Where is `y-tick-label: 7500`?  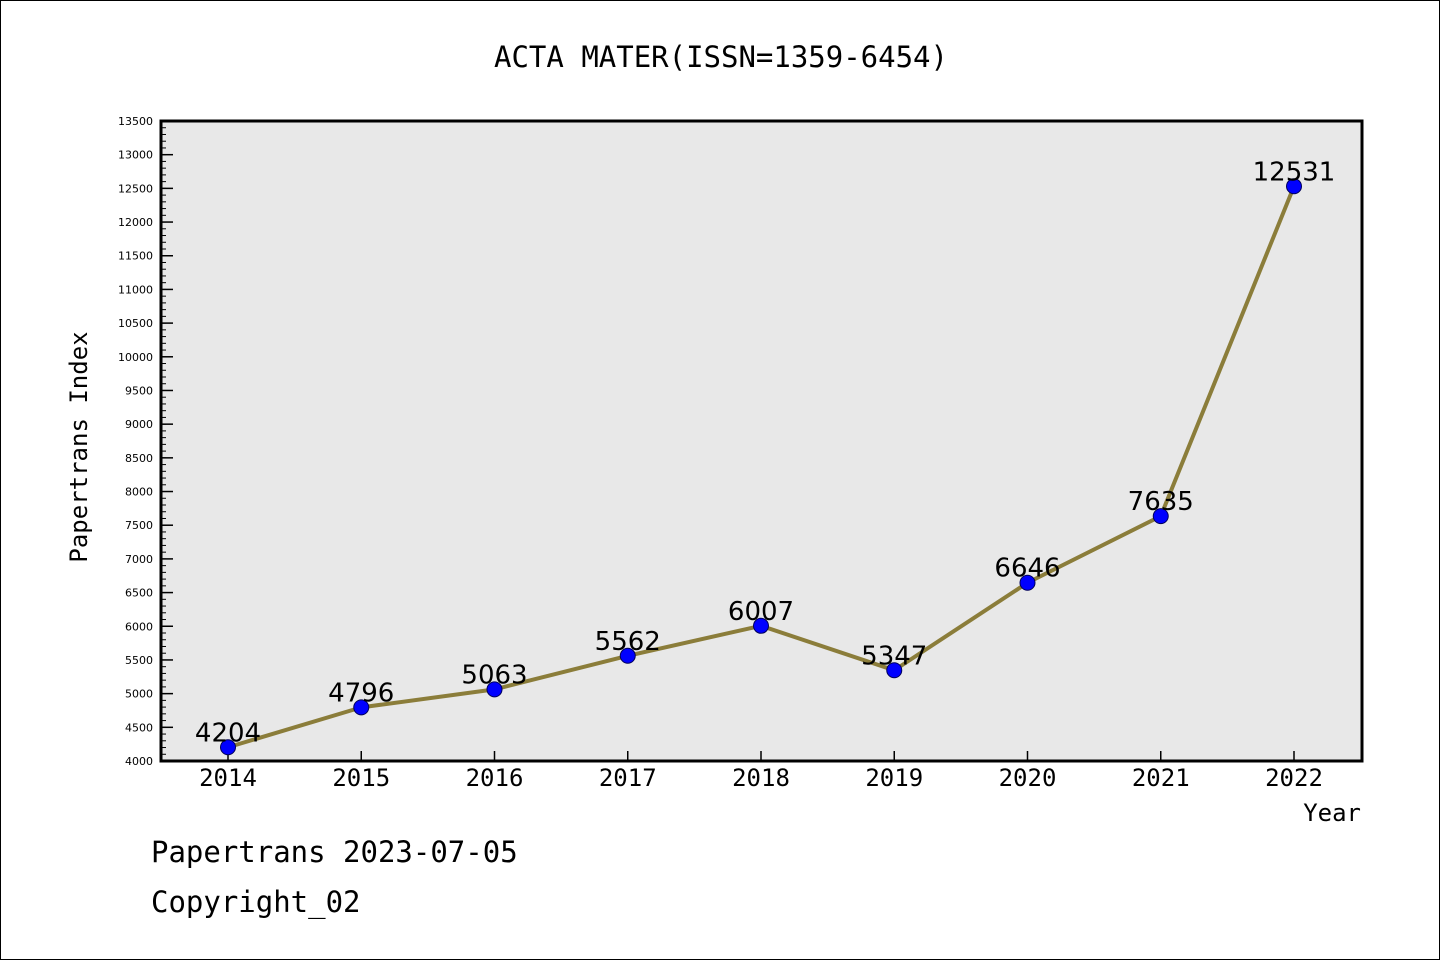
y-tick-label: 7500 is located at coordinates (139, 525).